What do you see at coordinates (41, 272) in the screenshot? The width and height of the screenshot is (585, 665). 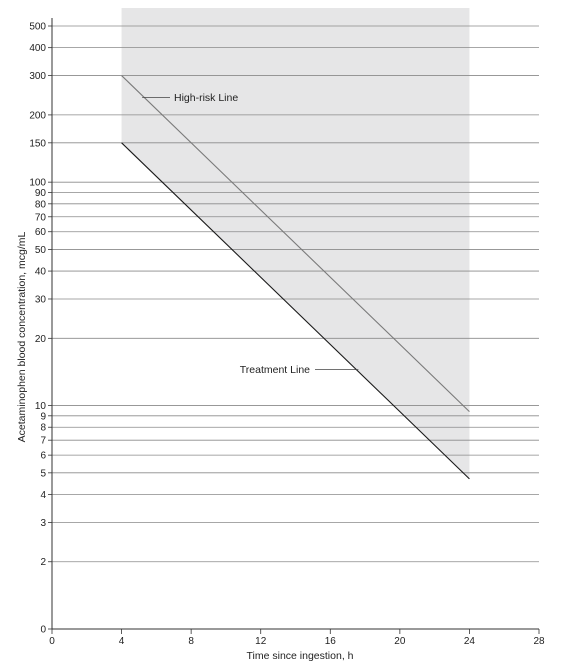 I see `y-tick-label: 40` at bounding box center [41, 272].